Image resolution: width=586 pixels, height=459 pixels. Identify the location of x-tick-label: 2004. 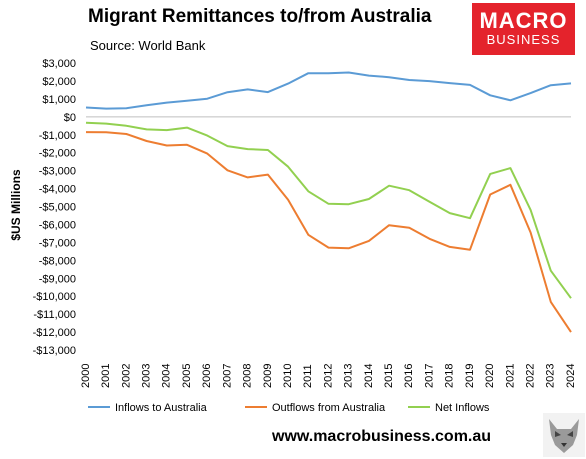
(167, 376).